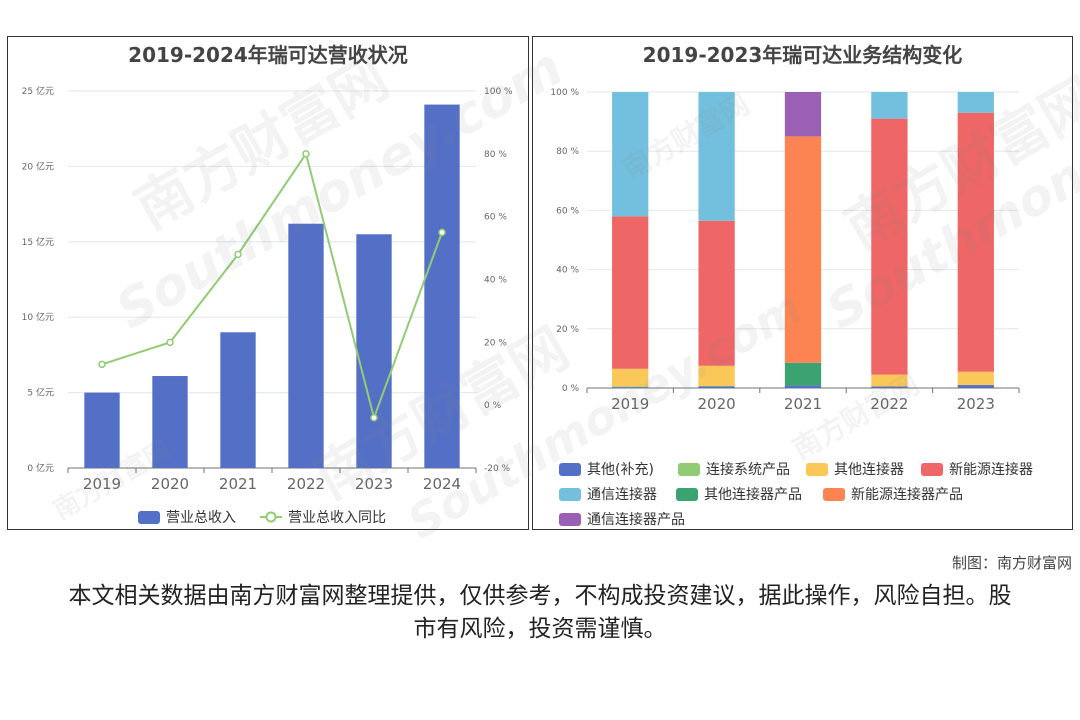 The height and width of the screenshot is (720, 1080). What do you see at coordinates (271, 517) in the screenshot?
I see `legend-line-marker-yoy` at bounding box center [271, 517].